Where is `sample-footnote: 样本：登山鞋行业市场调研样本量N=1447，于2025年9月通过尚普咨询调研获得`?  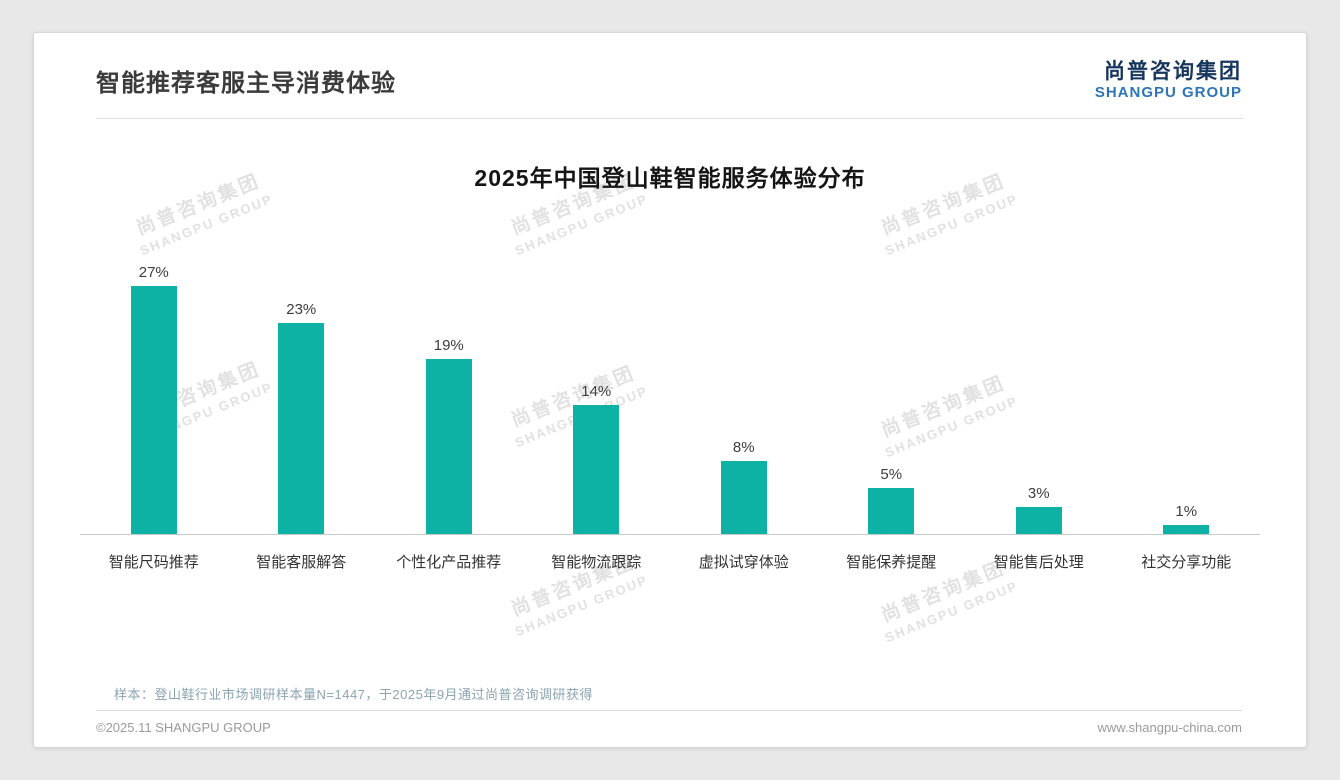
sample-footnote: 样本：登山鞋行业市场调研样本量N=1447，于2025年9月通过尚普咨询调研获得 is located at coordinates (354, 694).